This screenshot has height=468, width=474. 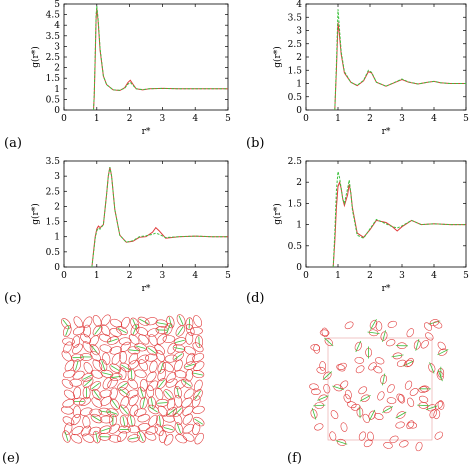 What do you see at coordinates (399, 224) in the screenshot?
I see `series-line-red` at bounding box center [399, 224].